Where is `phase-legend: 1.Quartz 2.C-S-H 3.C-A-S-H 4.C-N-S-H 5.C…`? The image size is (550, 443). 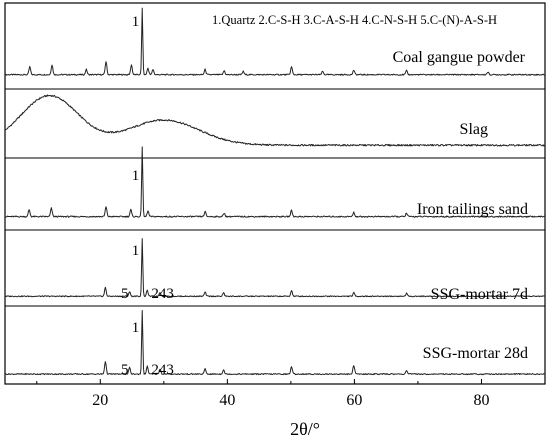 phase-legend: 1.Quartz 2.C-S-H 3.C-A-S-H 4.C-N-S-H 5.C… is located at coordinates (354, 20).